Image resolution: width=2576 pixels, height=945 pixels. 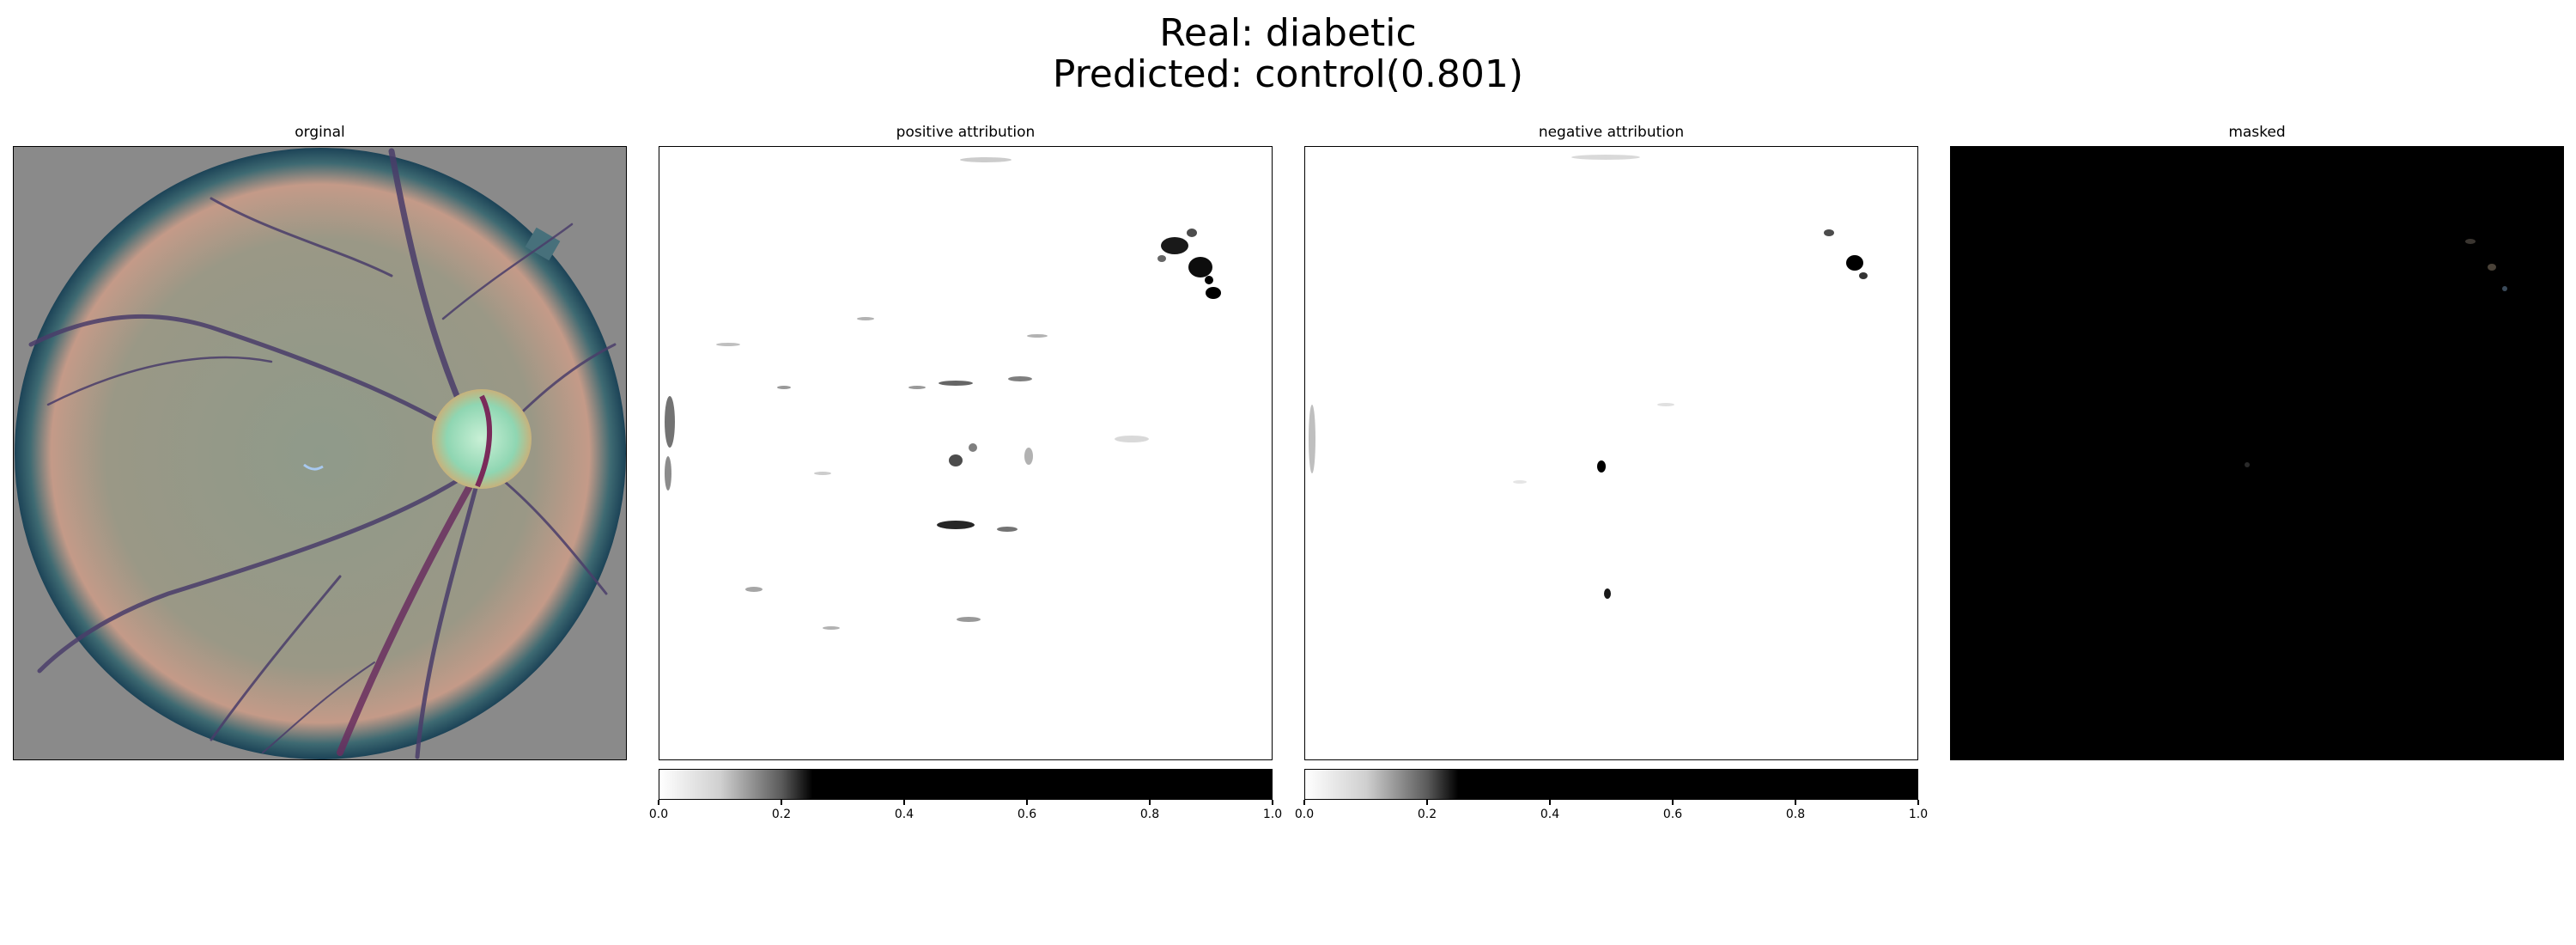 What do you see at coordinates (1027, 814) in the screenshot?
I see `positive-colorbar-tick-label: 0.6` at bounding box center [1027, 814].